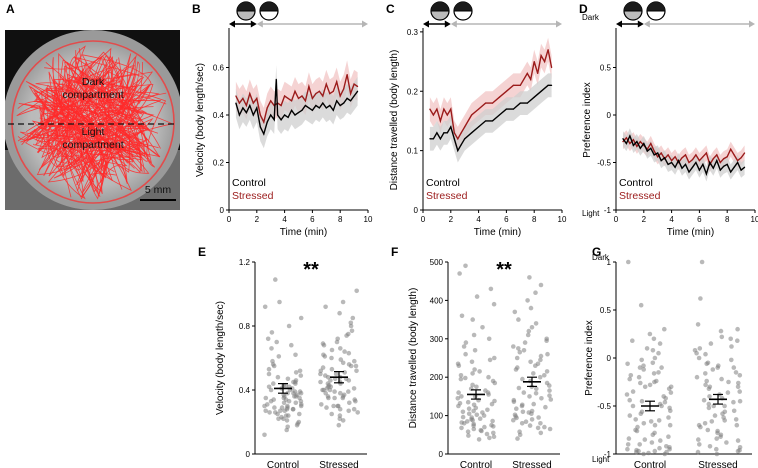 The image size is (758, 468). What do you see at coordinates (587, 120) in the screenshot?
I see `y-axis-label: Preference index` at bounding box center [587, 120].